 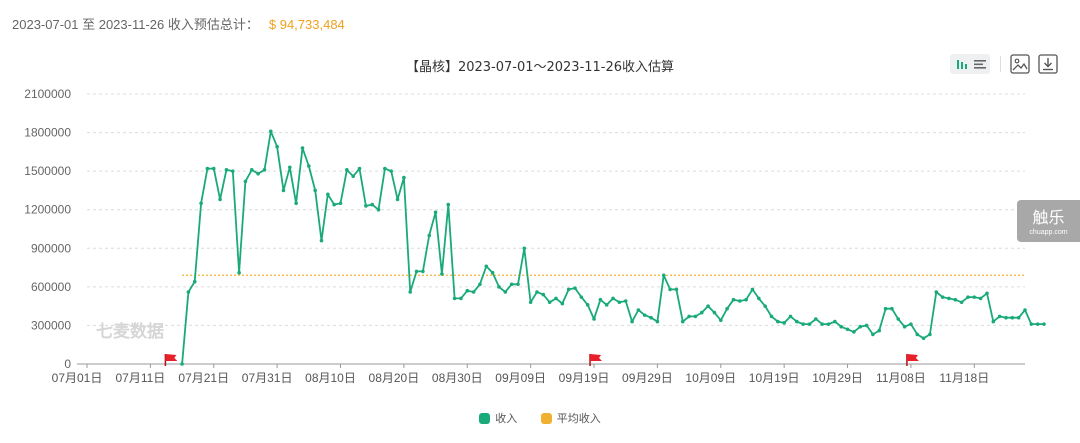 What do you see at coordinates (1048, 232) in the screenshot?
I see `brand-sub: chuapp.com` at bounding box center [1048, 232].